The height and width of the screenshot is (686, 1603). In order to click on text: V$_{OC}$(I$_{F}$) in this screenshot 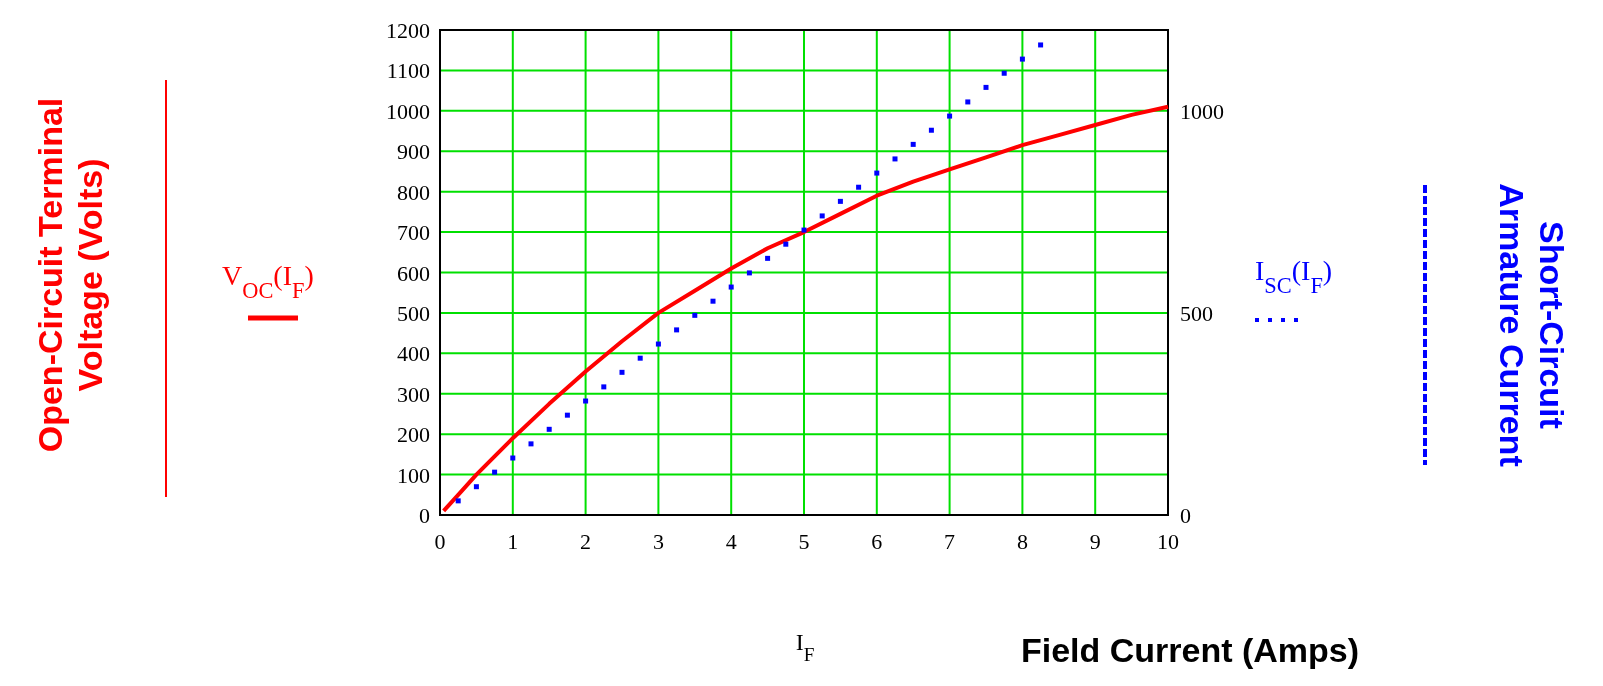, I will do `click(268, 281)`.